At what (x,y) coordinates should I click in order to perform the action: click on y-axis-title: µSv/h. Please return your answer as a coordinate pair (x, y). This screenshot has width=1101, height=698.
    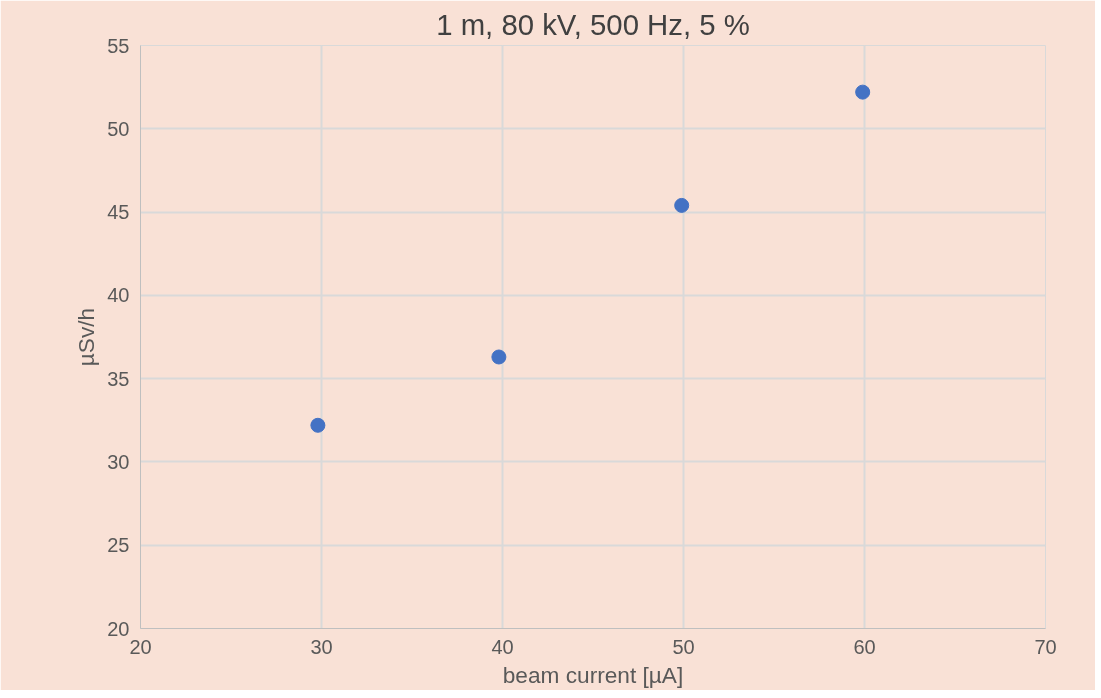
    Looking at the image, I should click on (86, 337).